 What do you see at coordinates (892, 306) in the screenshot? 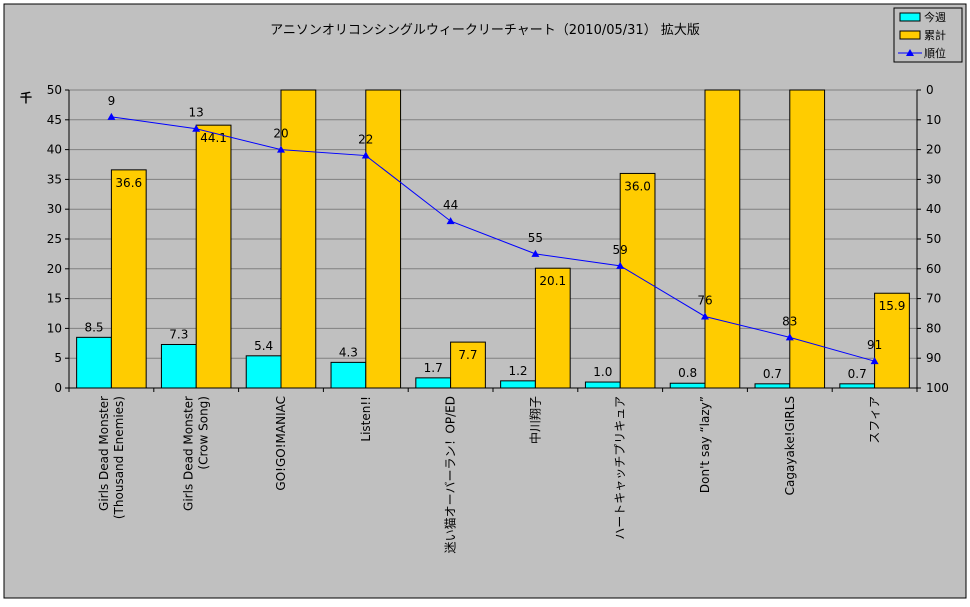
I see `data-label-total: 15.9` at bounding box center [892, 306].